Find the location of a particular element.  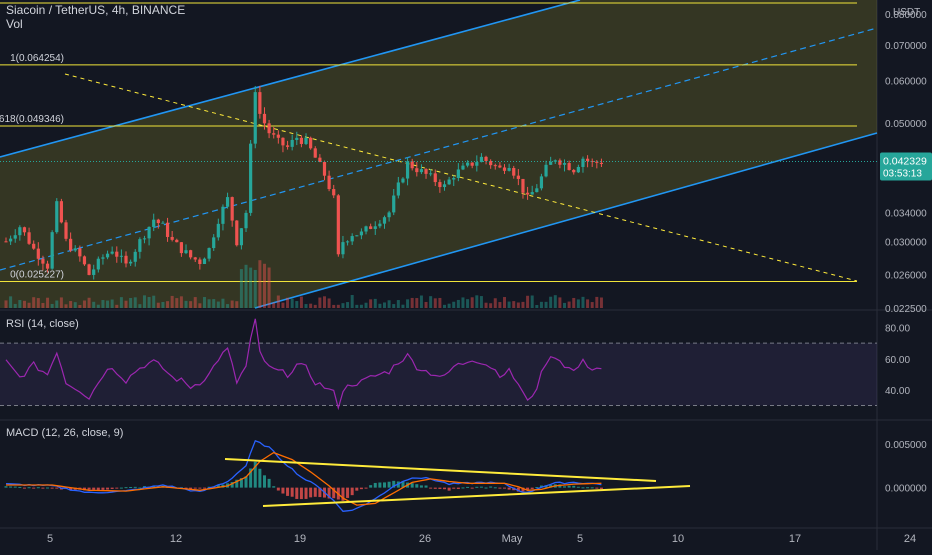

chart-header: Siacoin / TetherUS, 4h, BINANCE Vol is located at coordinates (95, 17).